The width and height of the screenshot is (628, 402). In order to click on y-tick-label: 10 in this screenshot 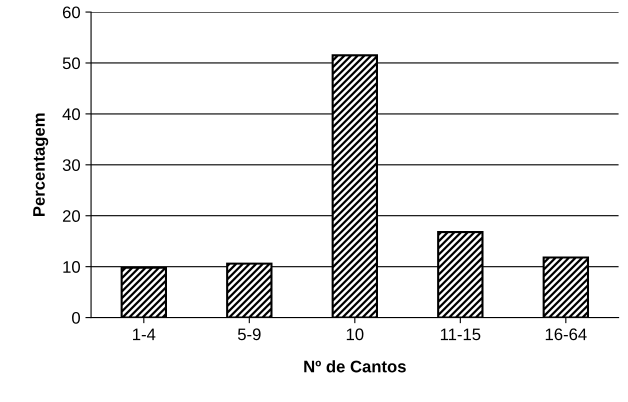, I will do `click(71, 267)`.